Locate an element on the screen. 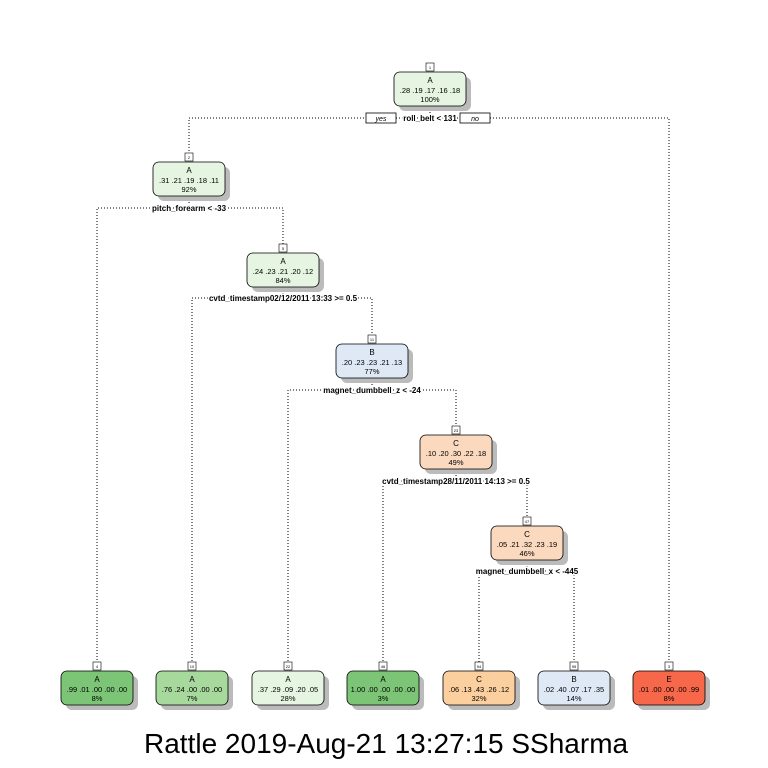 The image size is (768, 768). tree-node-3: 3 E.01 .00 .00 .00 .998% is located at coordinates (671, 685).